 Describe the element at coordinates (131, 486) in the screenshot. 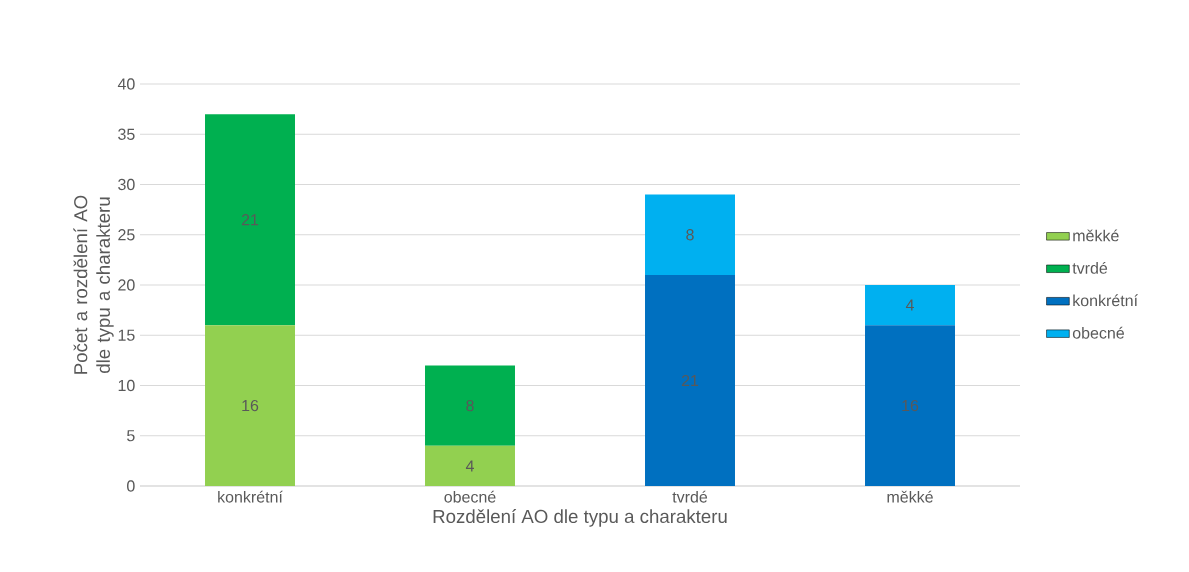

I see `y-tick-label: 0` at that location.